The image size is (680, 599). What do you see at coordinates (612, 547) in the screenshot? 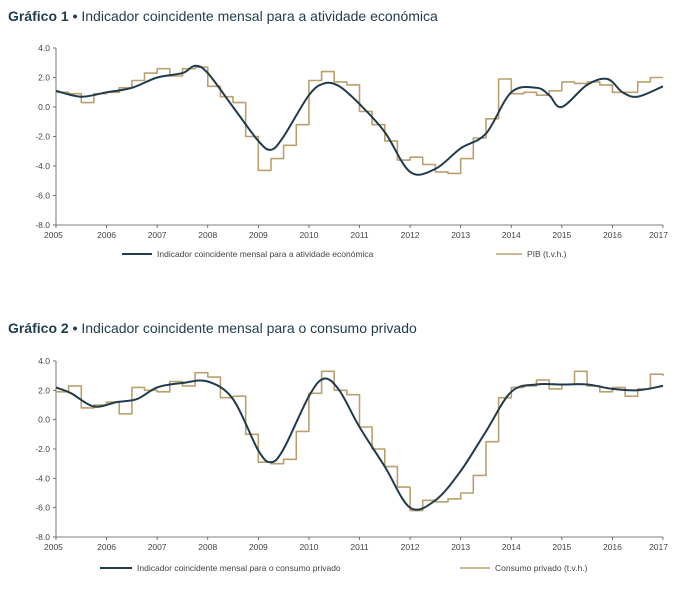
I see `chart-2-x-tick-label: 2016` at bounding box center [612, 547].